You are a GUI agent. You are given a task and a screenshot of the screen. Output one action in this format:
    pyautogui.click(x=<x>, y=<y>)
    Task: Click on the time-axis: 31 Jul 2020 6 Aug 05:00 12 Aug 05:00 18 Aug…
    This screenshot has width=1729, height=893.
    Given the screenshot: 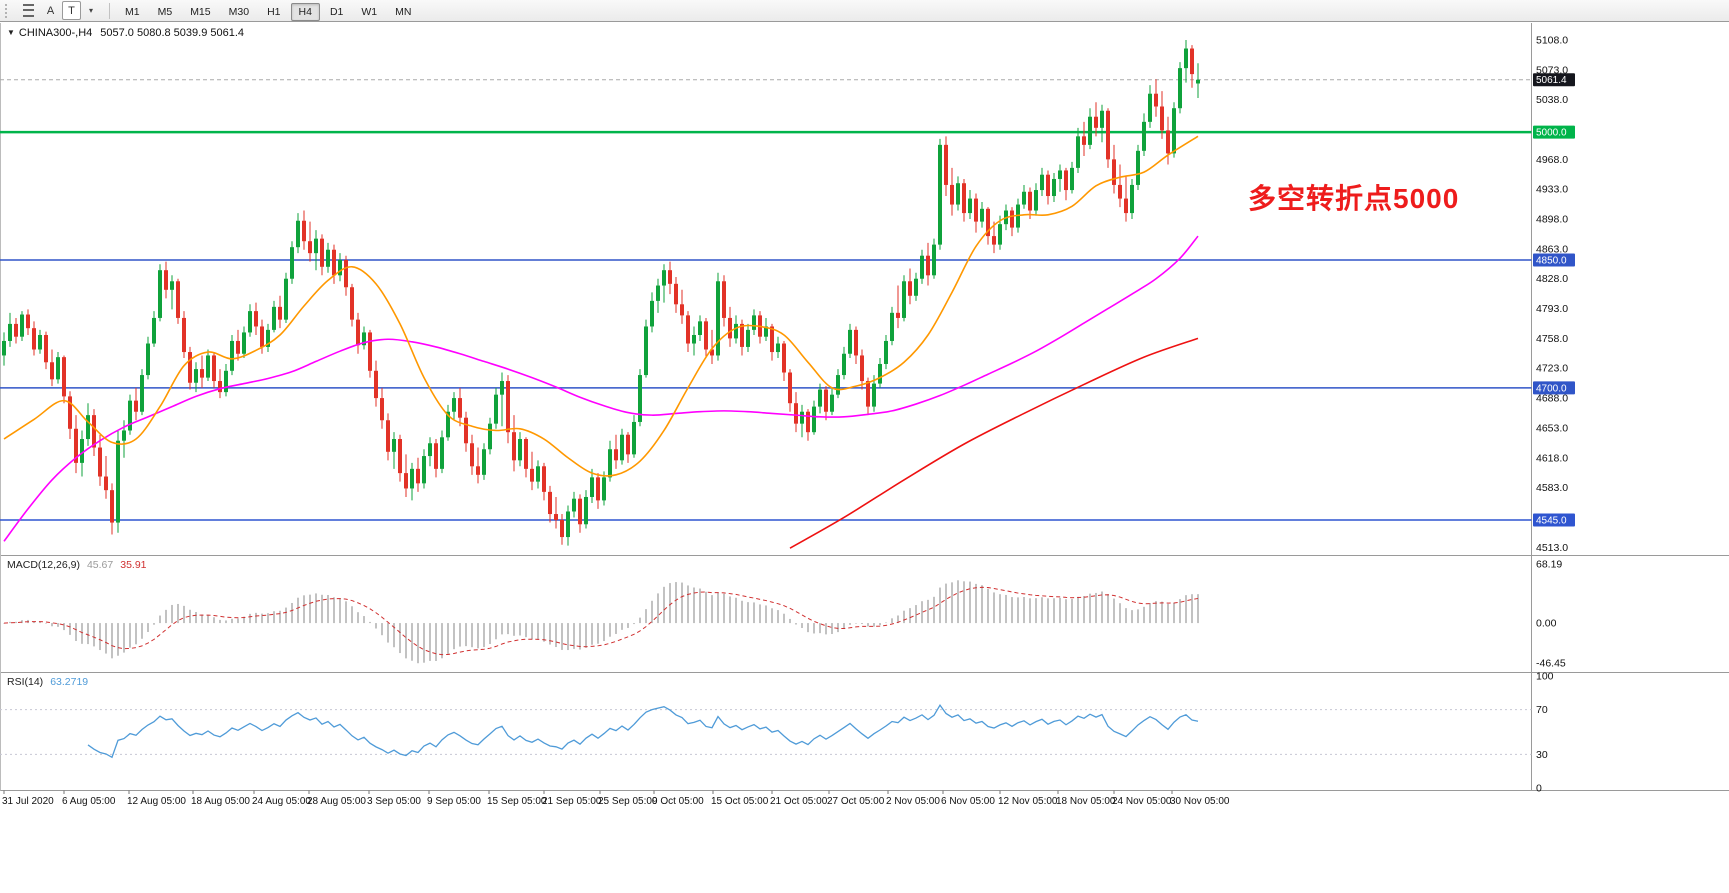 What is the action you would take?
    pyautogui.click(x=616, y=799)
    